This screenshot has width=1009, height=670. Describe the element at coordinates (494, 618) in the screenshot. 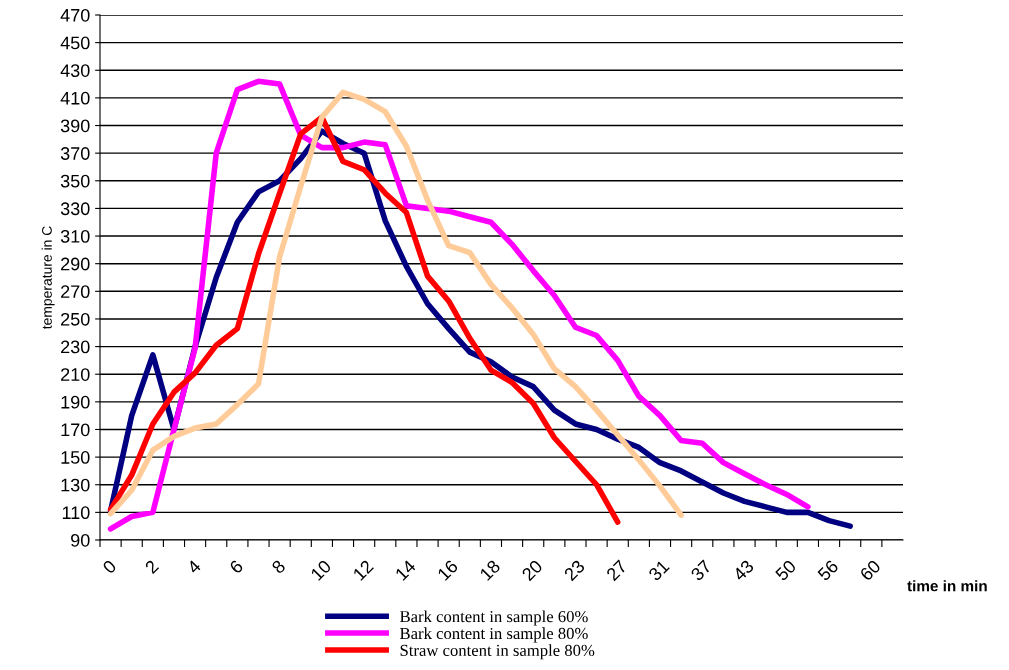

I see `legend-label: Bark content in sample 60%` at that location.